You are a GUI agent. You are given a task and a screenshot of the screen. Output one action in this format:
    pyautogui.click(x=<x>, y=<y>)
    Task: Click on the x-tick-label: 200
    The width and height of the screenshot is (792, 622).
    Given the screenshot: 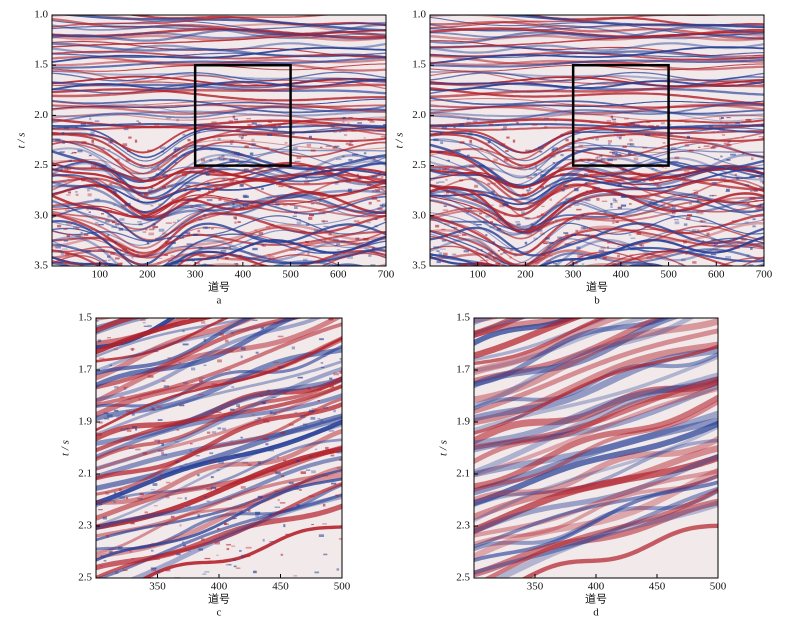 What is the action you would take?
    pyautogui.click(x=525, y=275)
    